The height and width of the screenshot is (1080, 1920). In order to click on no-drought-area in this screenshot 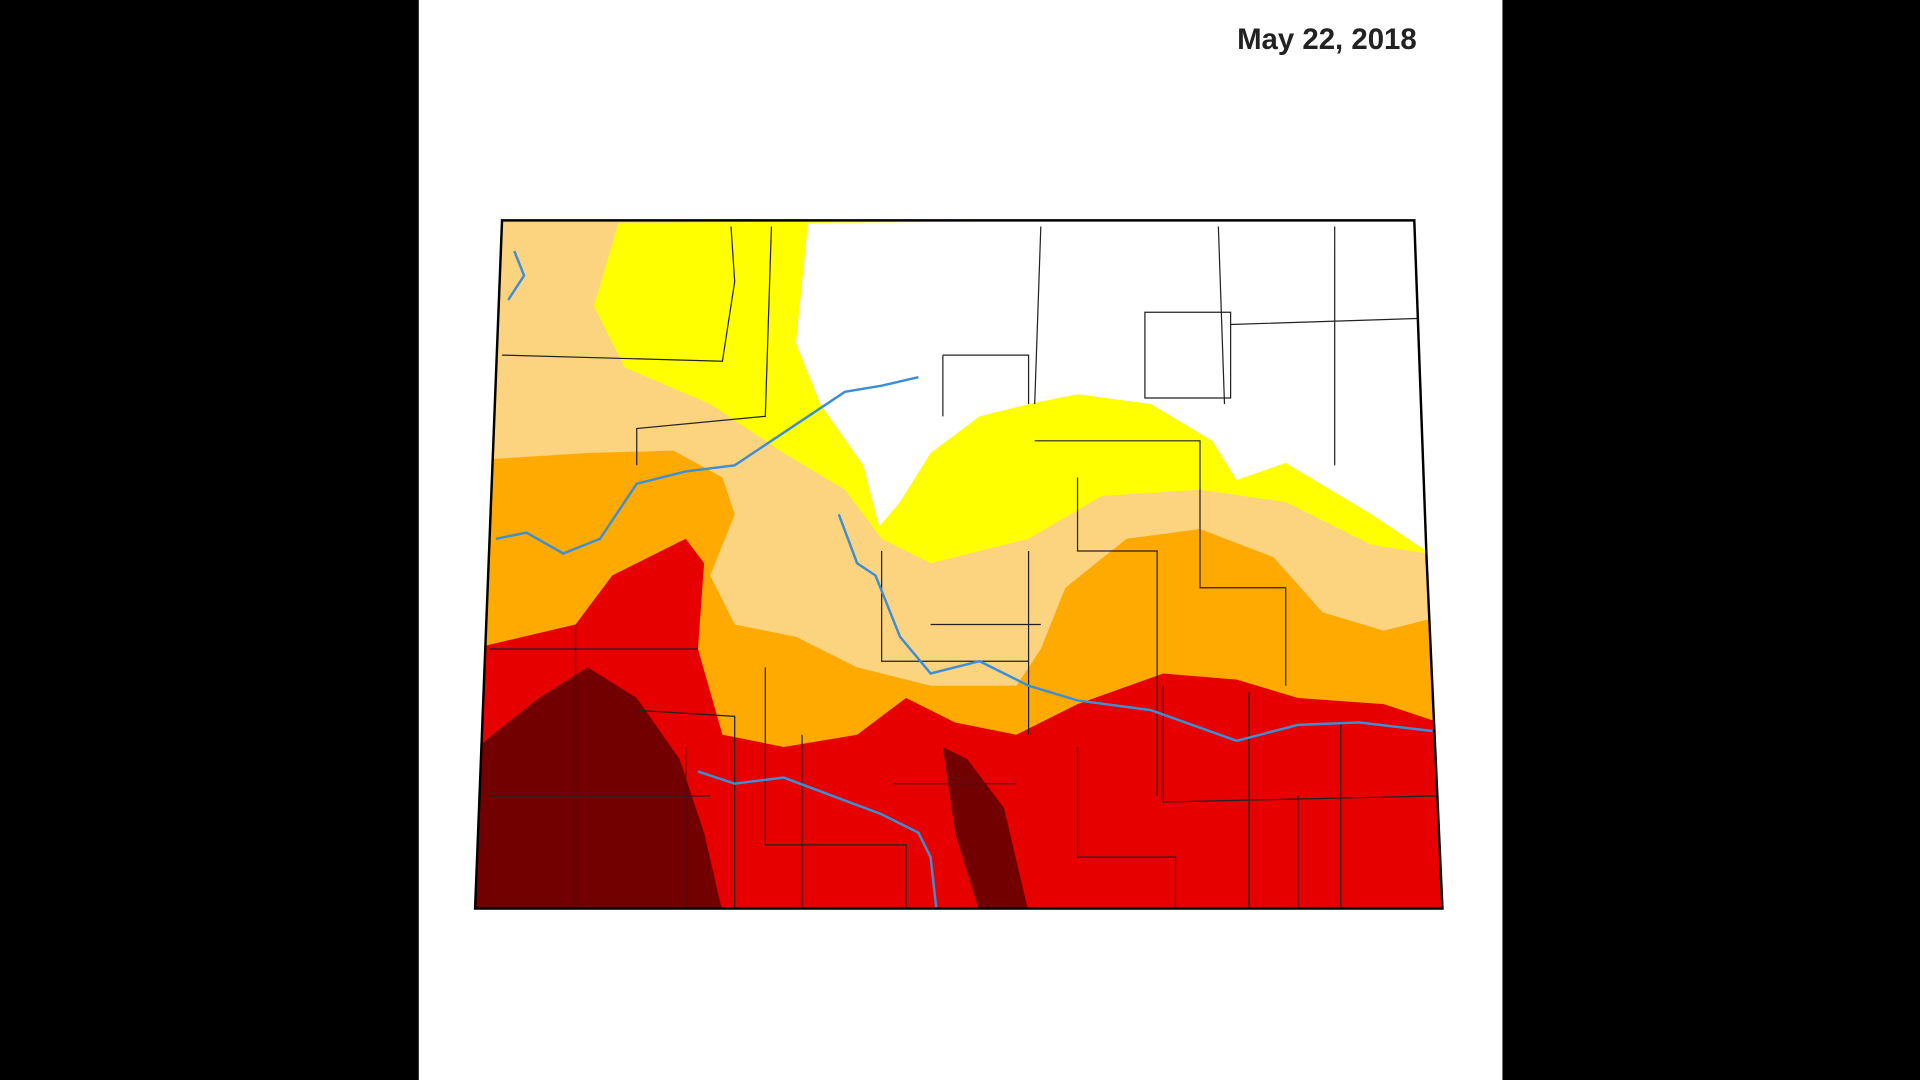, I will do `click(1111, 386)`.